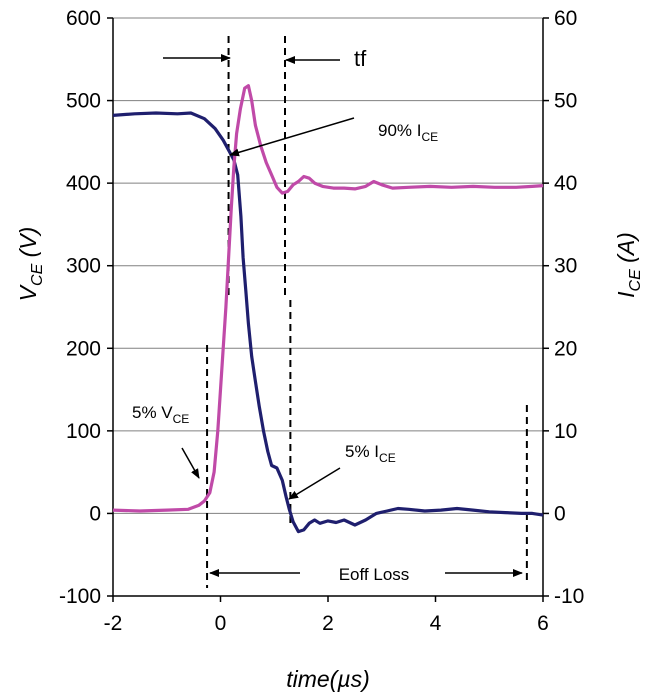 This screenshot has width=646, height=696. What do you see at coordinates (328, 679) in the screenshot?
I see `x-axis-title: time(µs)` at bounding box center [328, 679].